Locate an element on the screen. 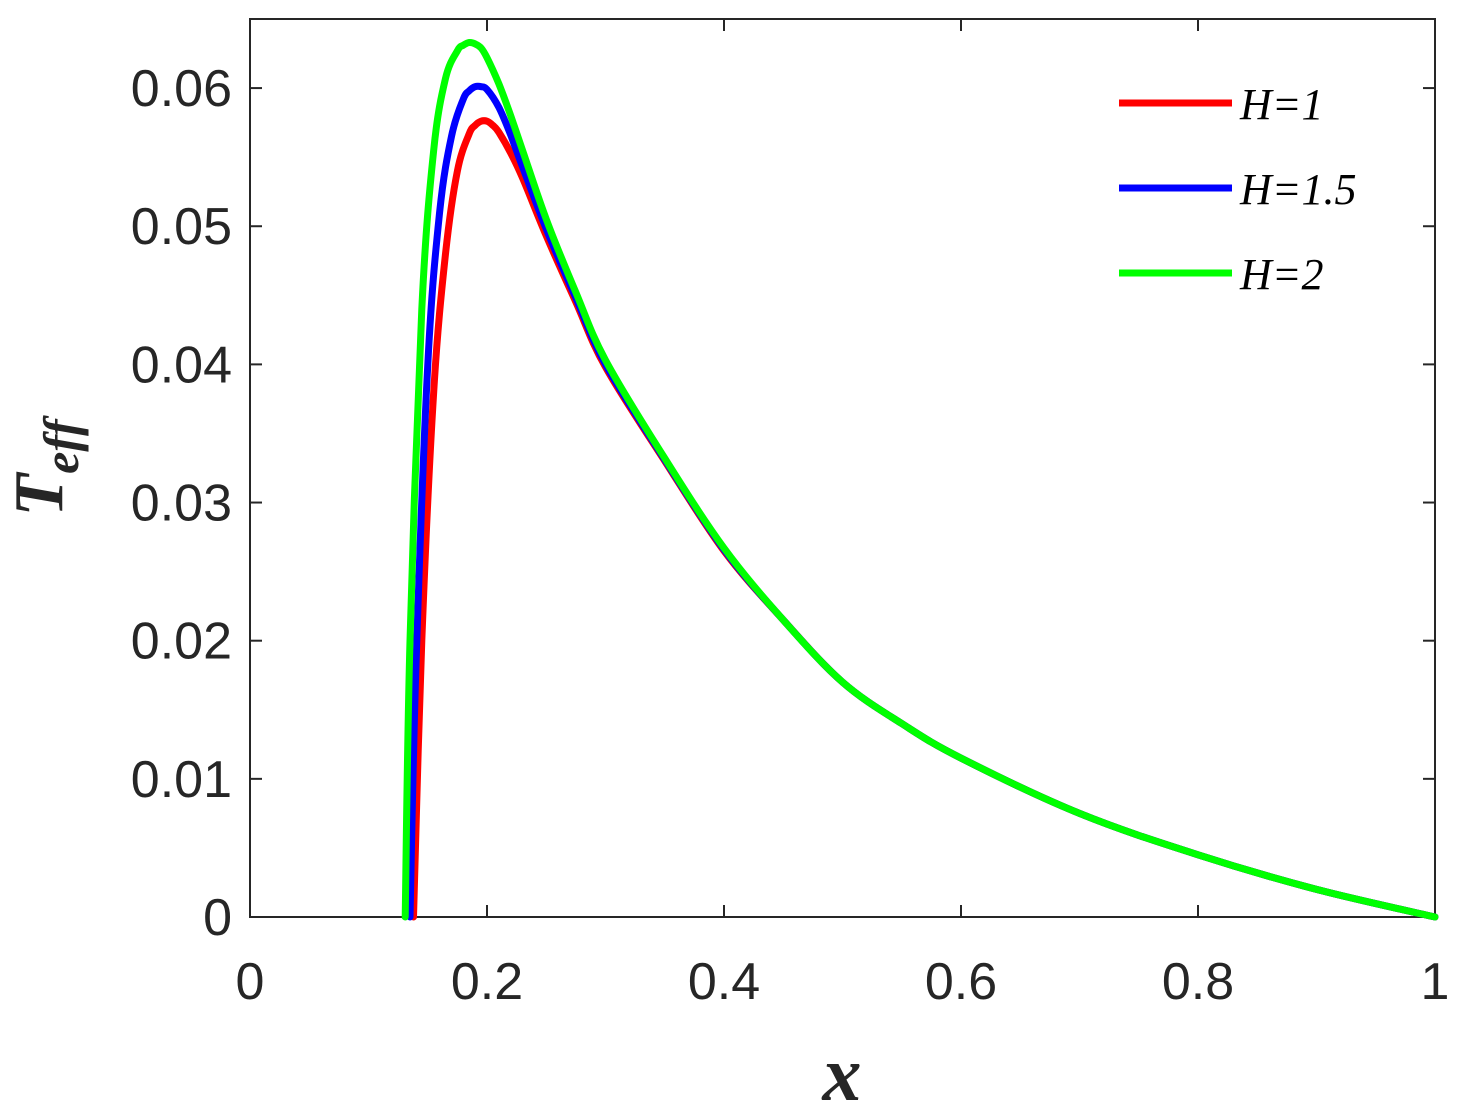  y-tick-label: 0.06 is located at coordinates (181, 89).